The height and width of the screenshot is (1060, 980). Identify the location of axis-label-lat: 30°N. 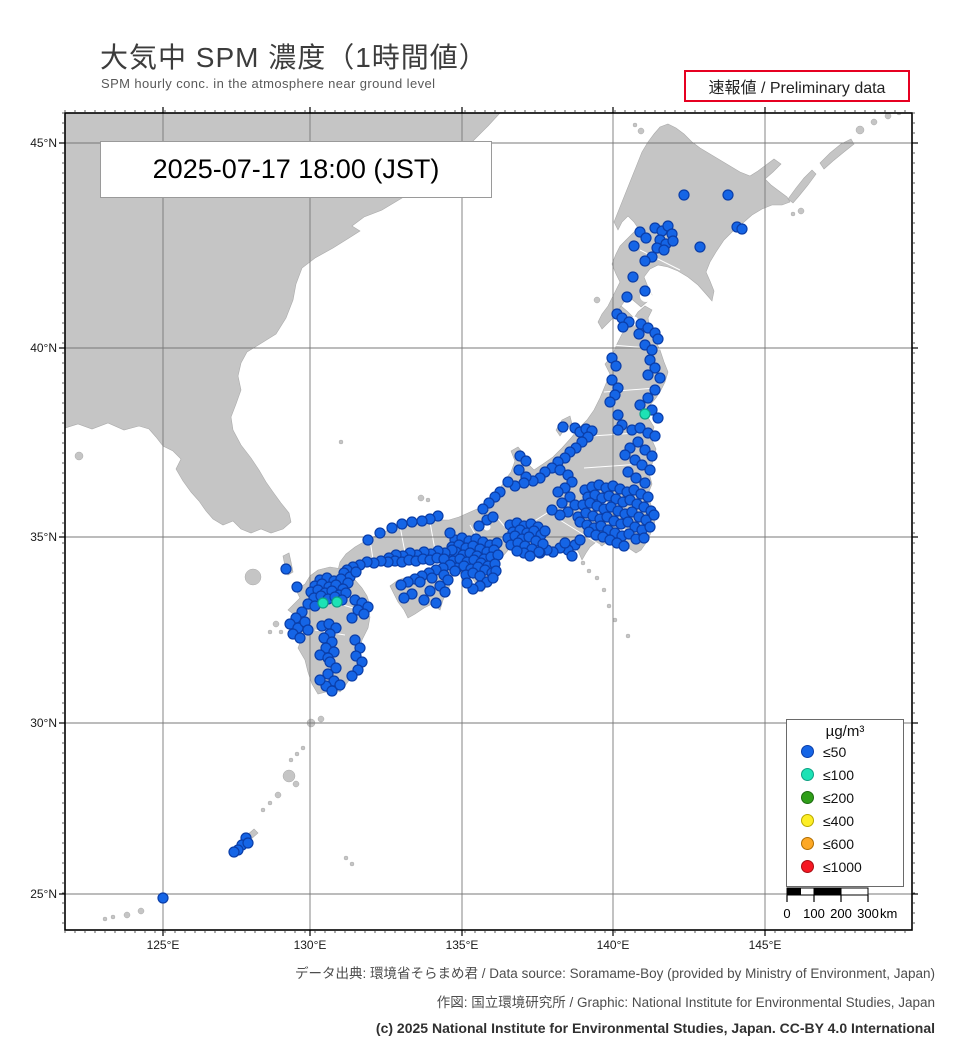
(43, 723).